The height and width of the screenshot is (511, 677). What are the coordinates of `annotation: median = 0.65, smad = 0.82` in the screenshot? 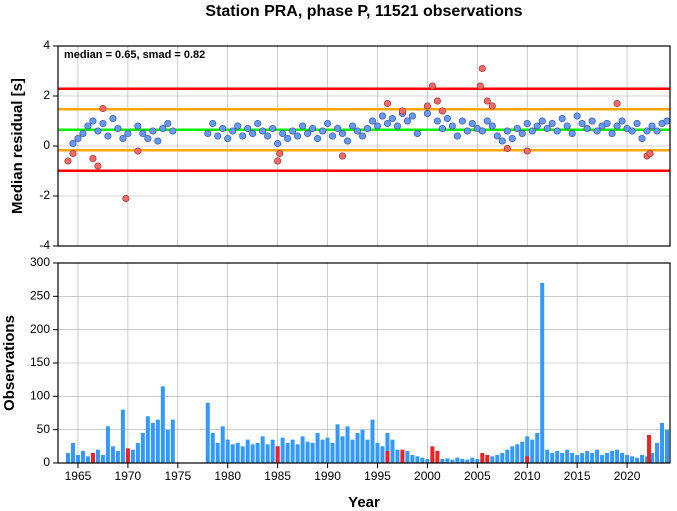 It's located at (134, 55).